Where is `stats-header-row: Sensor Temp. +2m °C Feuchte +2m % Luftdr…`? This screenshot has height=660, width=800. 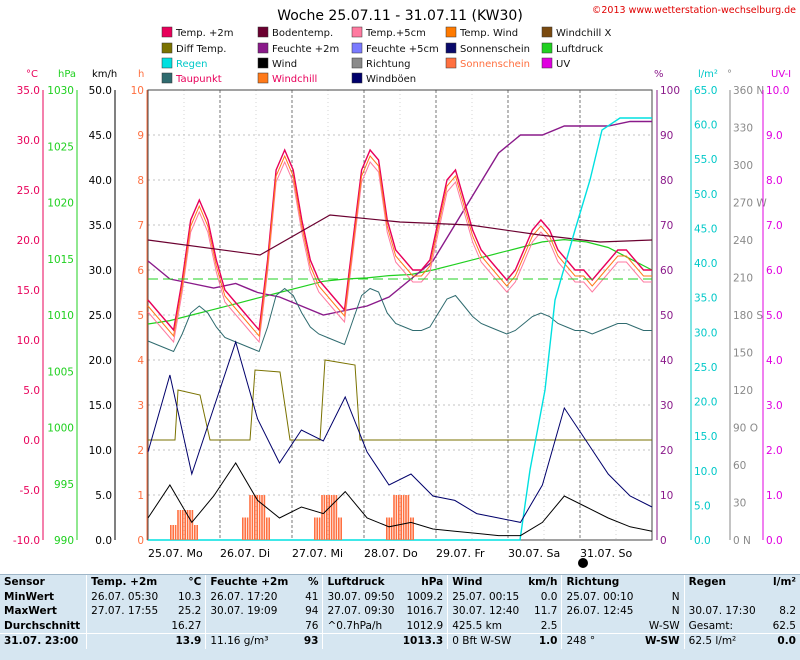 stats-header-row: Sensor Temp. +2m °C Feuchte +2m % Luftdr… is located at coordinates (400, 582).